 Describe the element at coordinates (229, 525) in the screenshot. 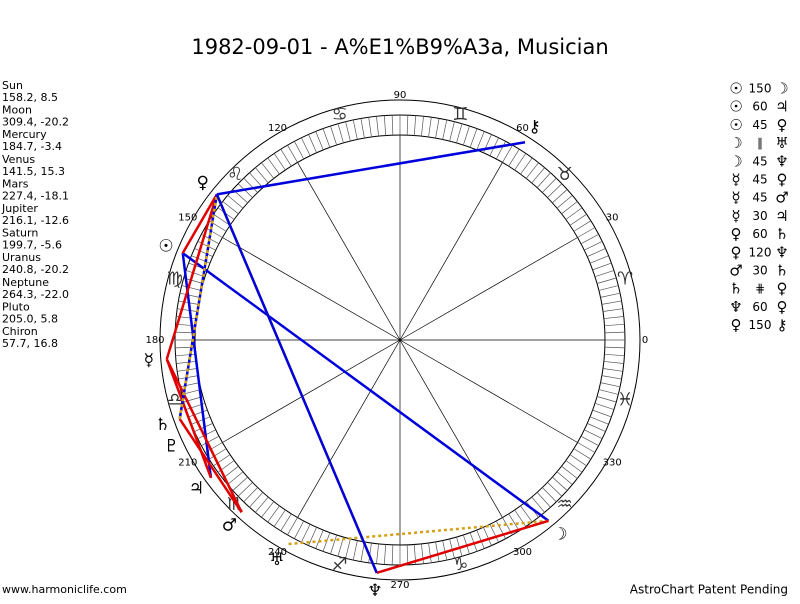

I see `planet-glyph: ♂` at that location.